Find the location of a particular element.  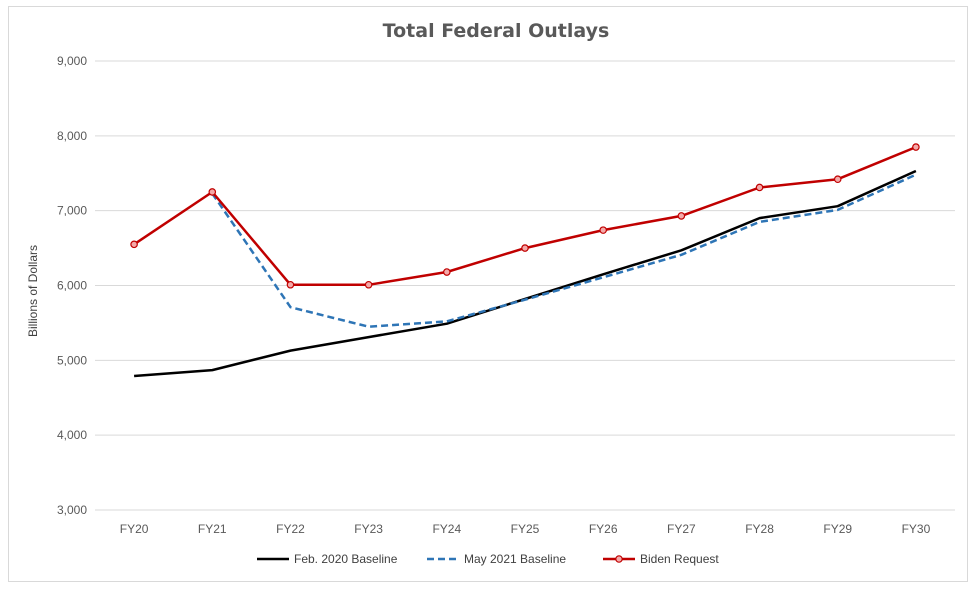

y-tick-label: 3,000 is located at coordinates (72, 510).